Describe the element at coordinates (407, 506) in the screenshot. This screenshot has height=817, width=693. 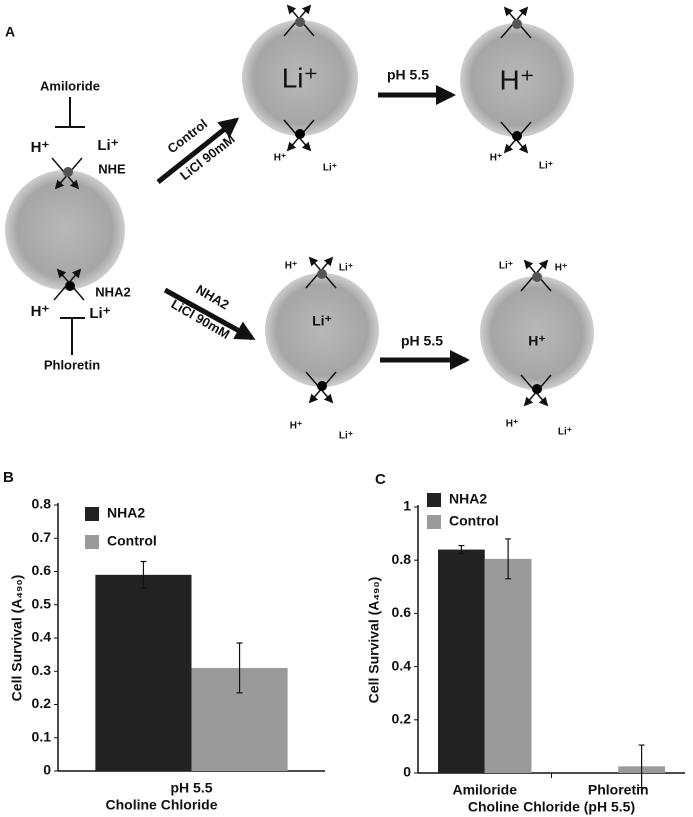
I see `y-tick-label: 1` at that location.